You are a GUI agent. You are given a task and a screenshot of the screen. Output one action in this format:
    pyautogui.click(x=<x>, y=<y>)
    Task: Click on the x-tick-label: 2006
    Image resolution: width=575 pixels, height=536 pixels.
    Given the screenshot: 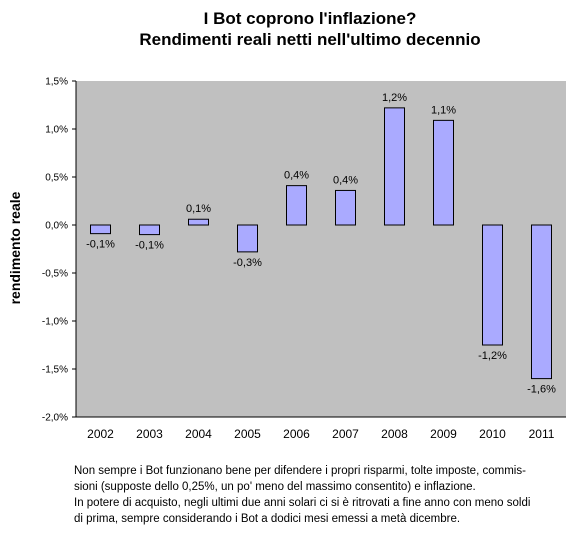 What is the action you would take?
    pyautogui.click(x=296, y=434)
    